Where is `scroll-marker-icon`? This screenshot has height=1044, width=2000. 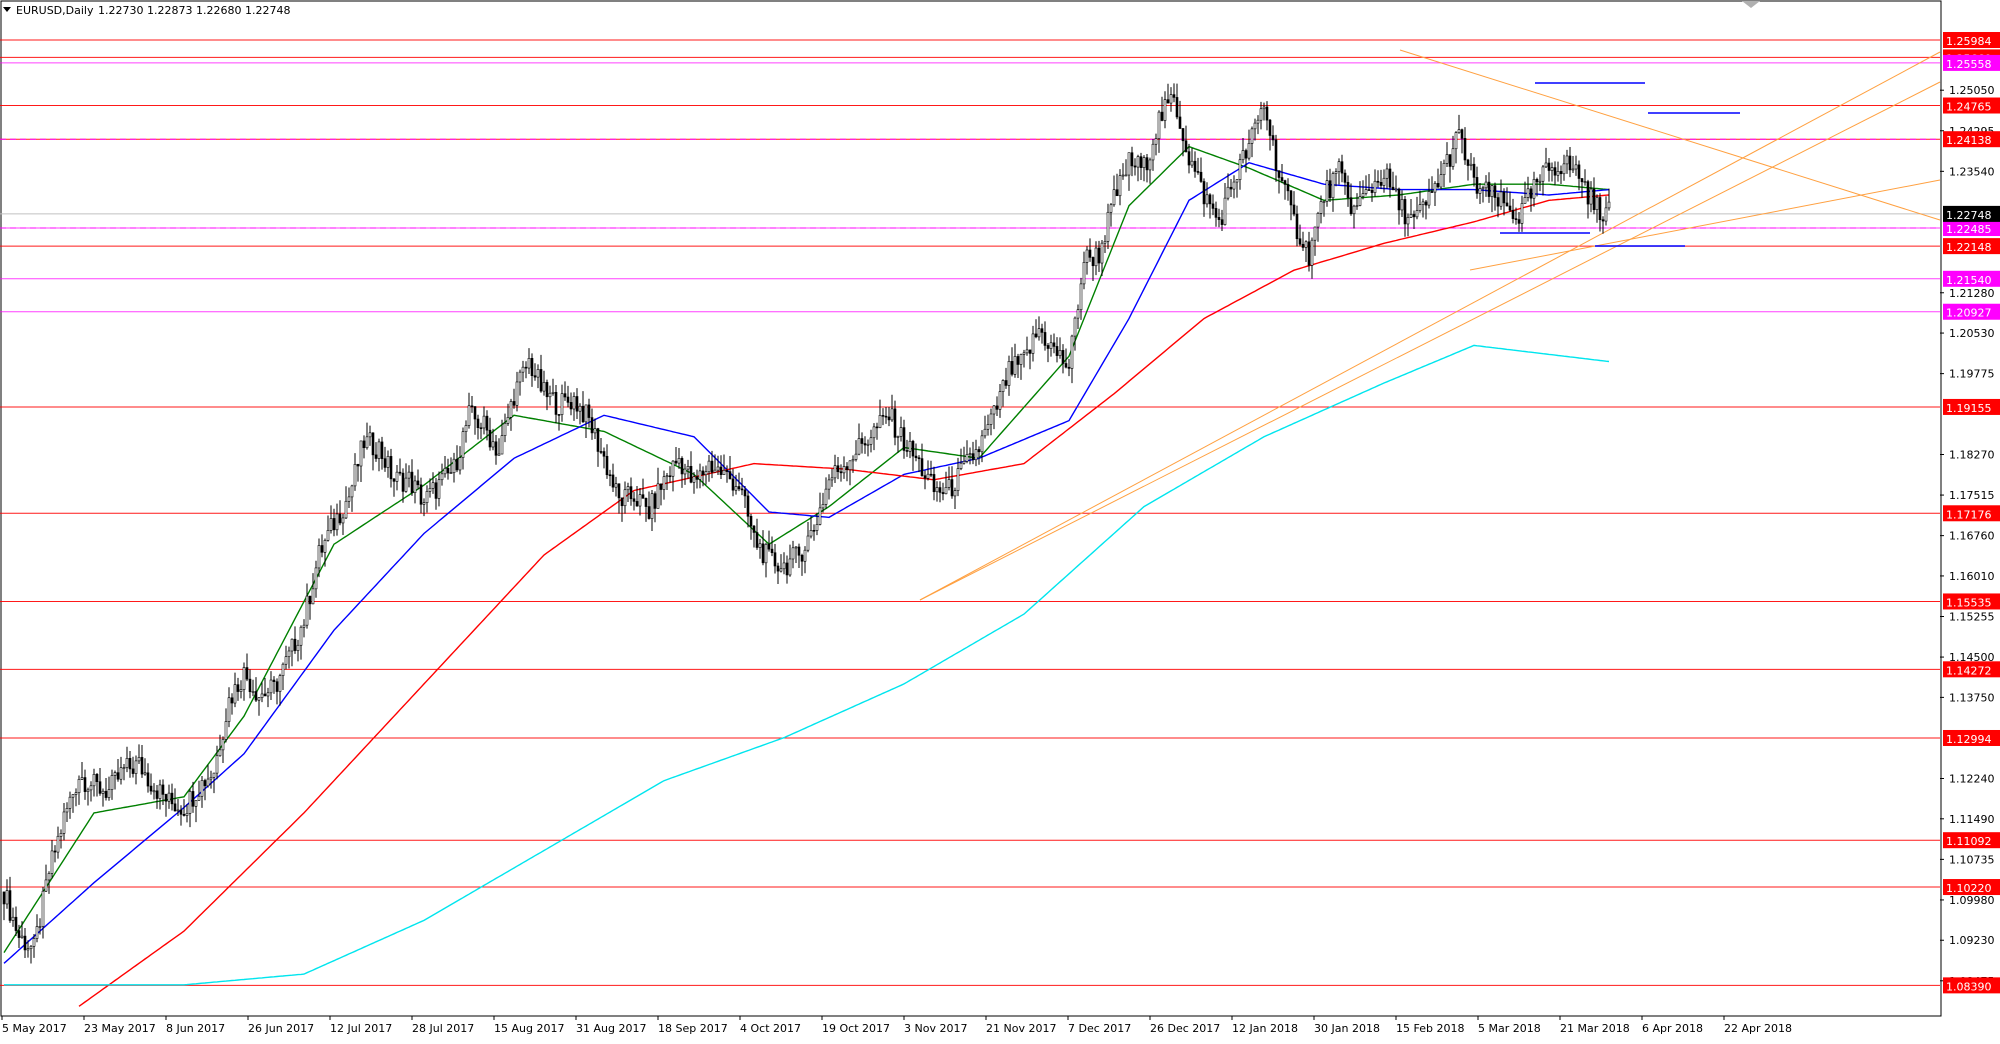
scroll-marker-icon is located at coordinates (1751, 4).